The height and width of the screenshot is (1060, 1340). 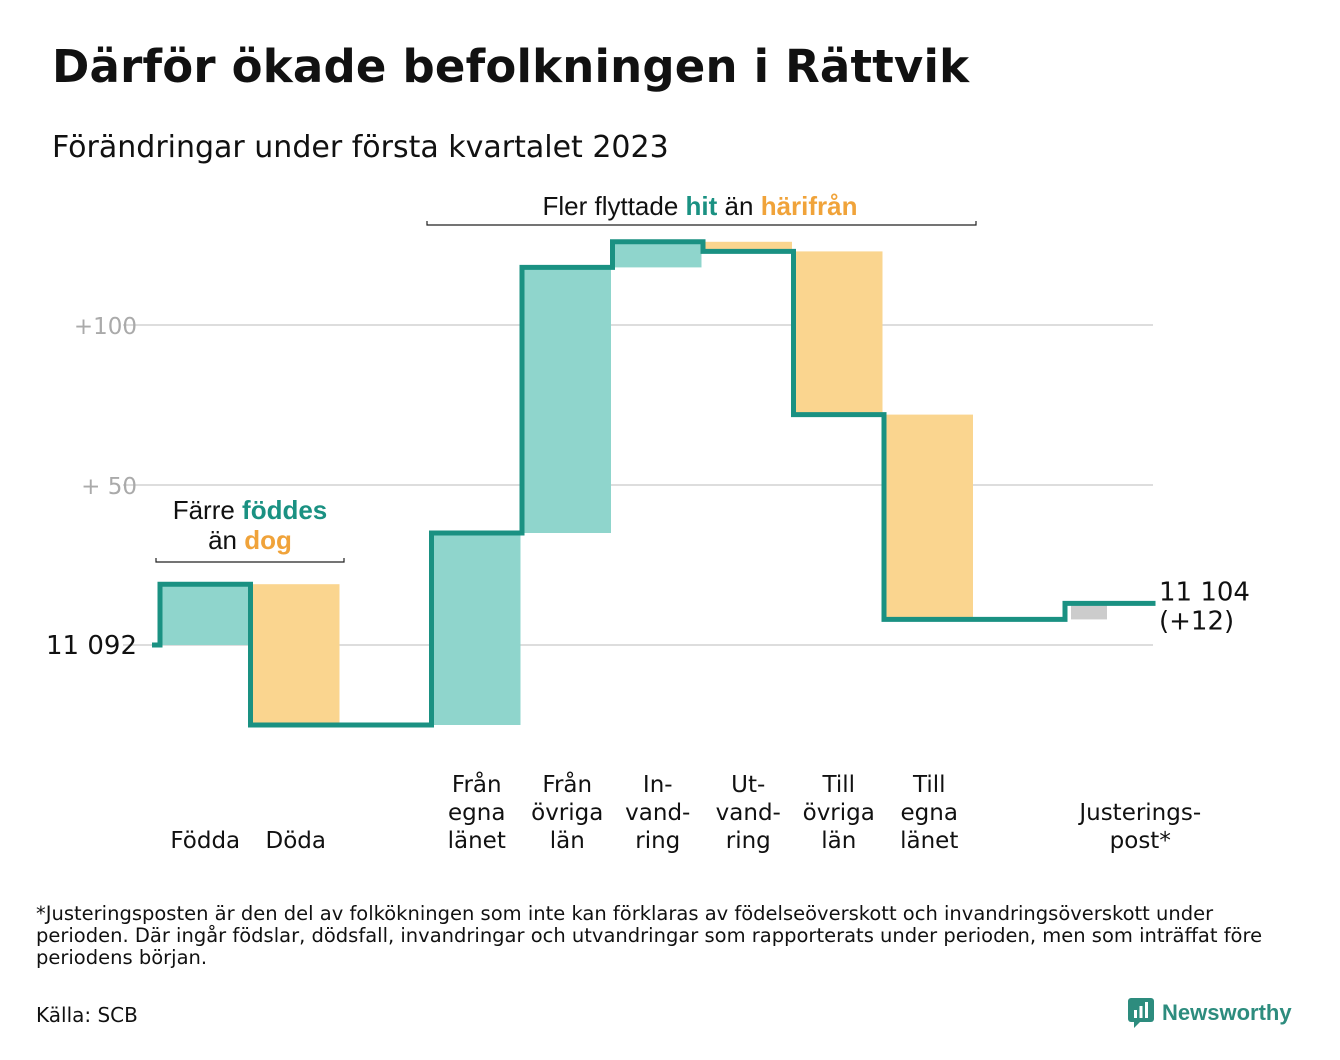 What do you see at coordinates (1227, 1012) in the screenshot?
I see `brand-name: Newsworthy` at bounding box center [1227, 1012].